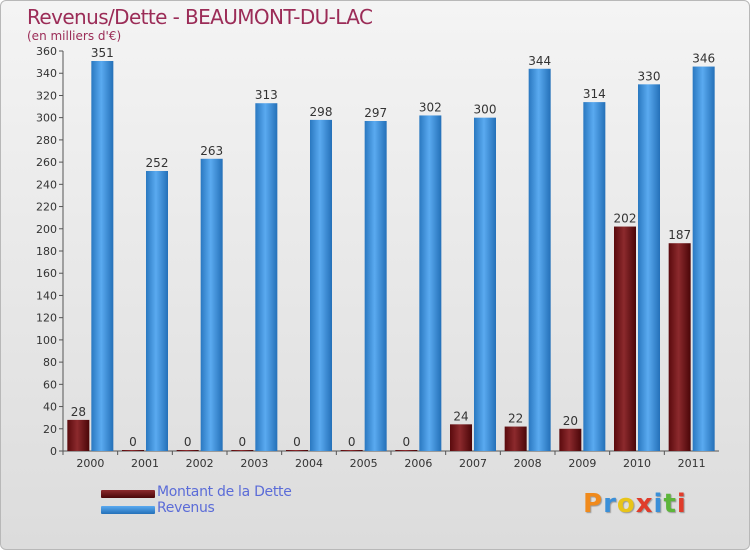  What do you see at coordinates (78, 412) in the screenshot?
I see `data-label-dette: 28` at bounding box center [78, 412].